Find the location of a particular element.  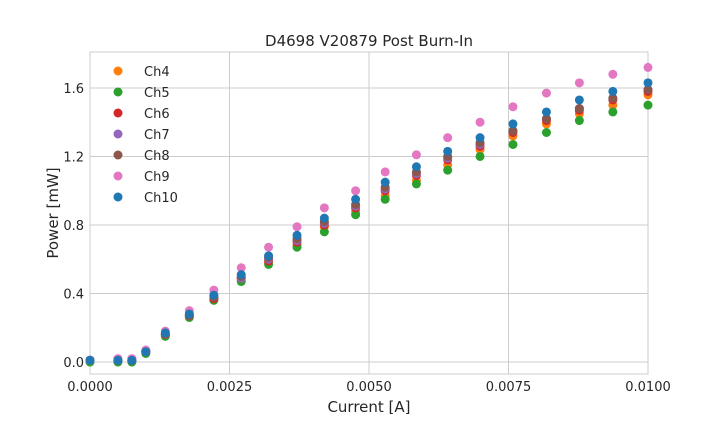

legend-label-ch8: Ch8 is located at coordinates (157, 156).